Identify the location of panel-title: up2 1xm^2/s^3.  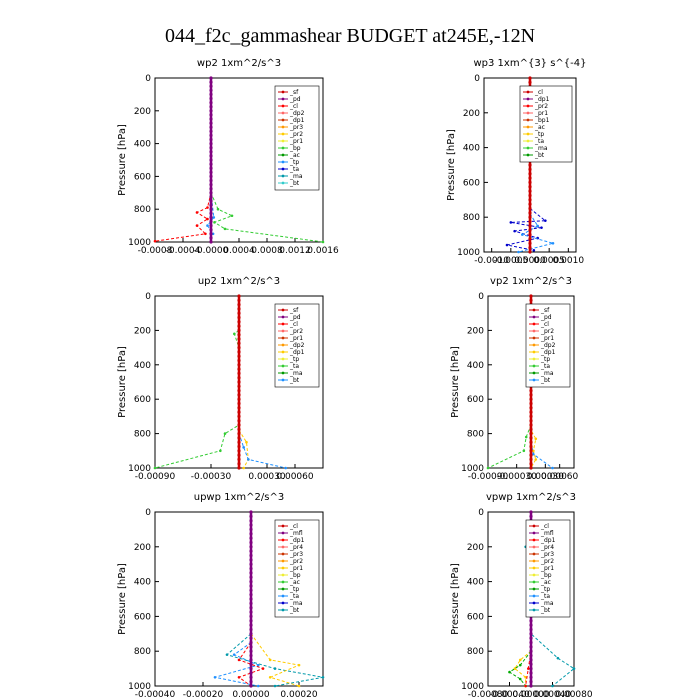
(239, 281).